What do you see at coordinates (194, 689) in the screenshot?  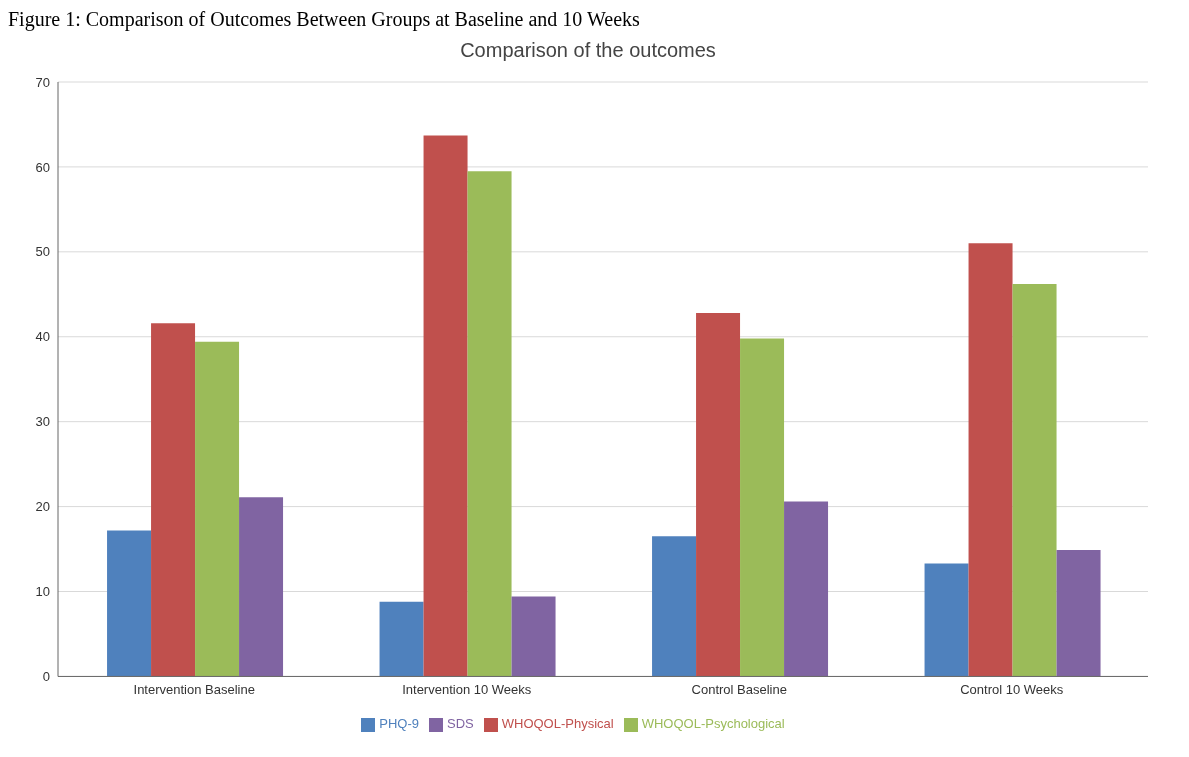 I see `x-tick-label: Intervention Baseline` at bounding box center [194, 689].